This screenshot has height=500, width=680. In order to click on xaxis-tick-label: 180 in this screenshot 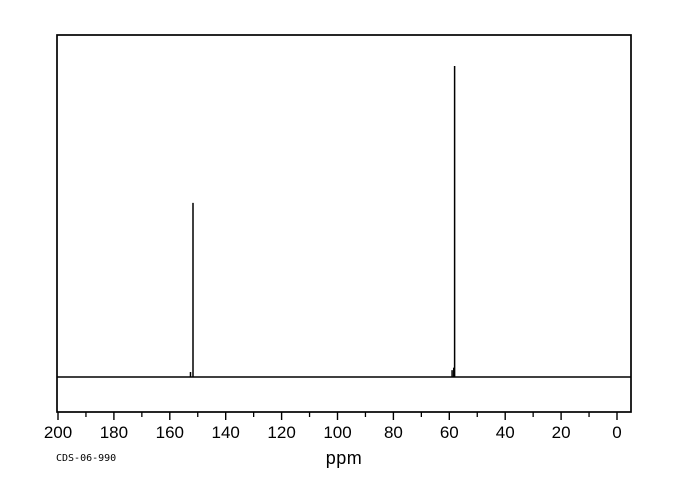, I will do `click(114, 432)`.